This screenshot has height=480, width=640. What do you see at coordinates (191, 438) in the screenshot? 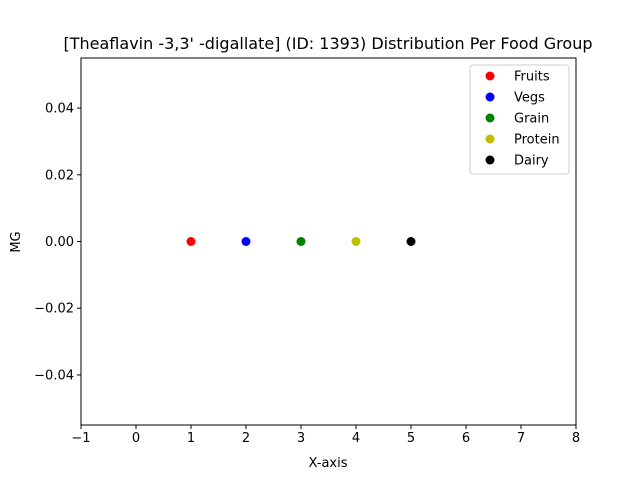
I see `x-tick-label: 1` at bounding box center [191, 438].